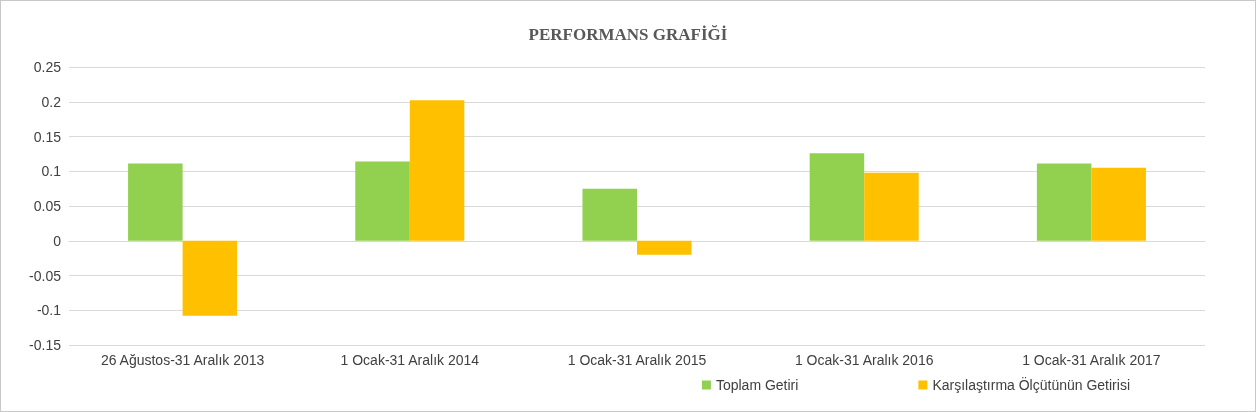 The width and height of the screenshot is (1256, 412). What do you see at coordinates (182, 360) in the screenshot?
I see `x-tick-label: 26 Ağustos-31 Aralık 2013` at bounding box center [182, 360].